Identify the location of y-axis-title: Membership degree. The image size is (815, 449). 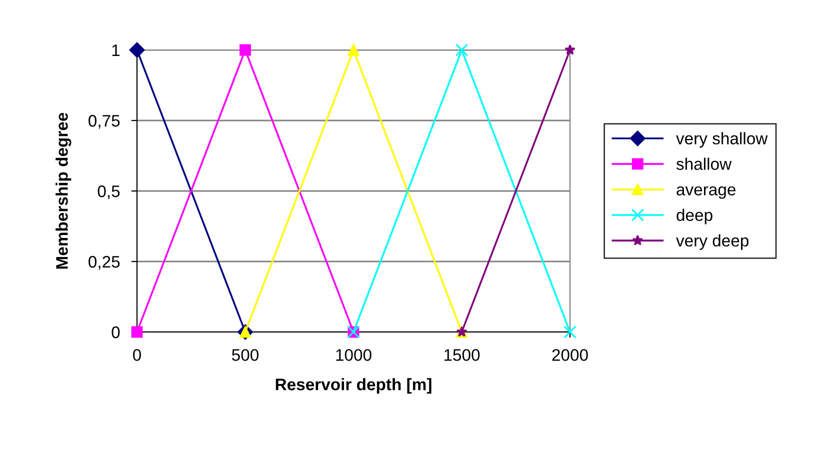
(64, 190).